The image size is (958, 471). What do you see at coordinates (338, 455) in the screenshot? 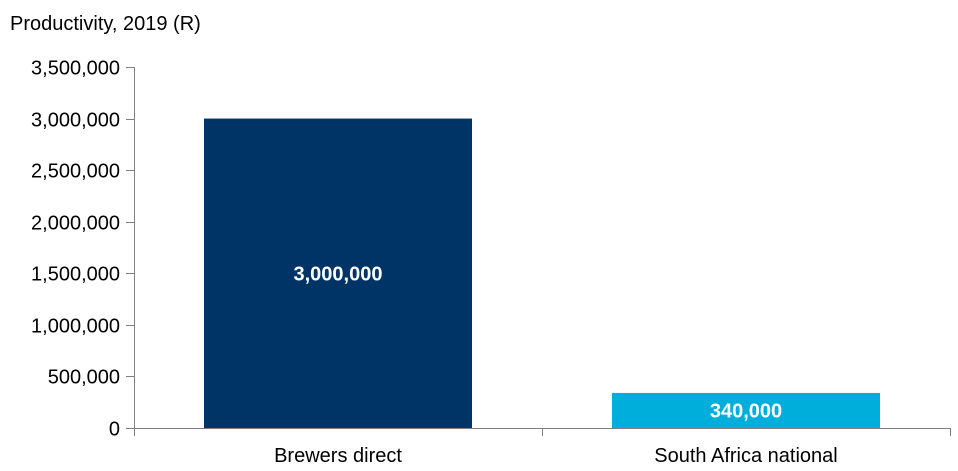
I see `x-tick-label: Brewers direct` at bounding box center [338, 455].